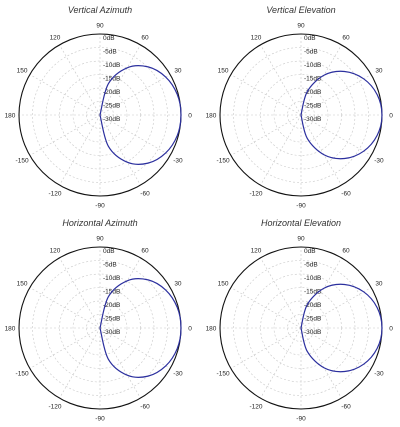 This screenshot has height=427, width=400. Describe the element at coordinates (300, 10) in the screenshot. I see `chart-title: Vertical Elevation` at that location.